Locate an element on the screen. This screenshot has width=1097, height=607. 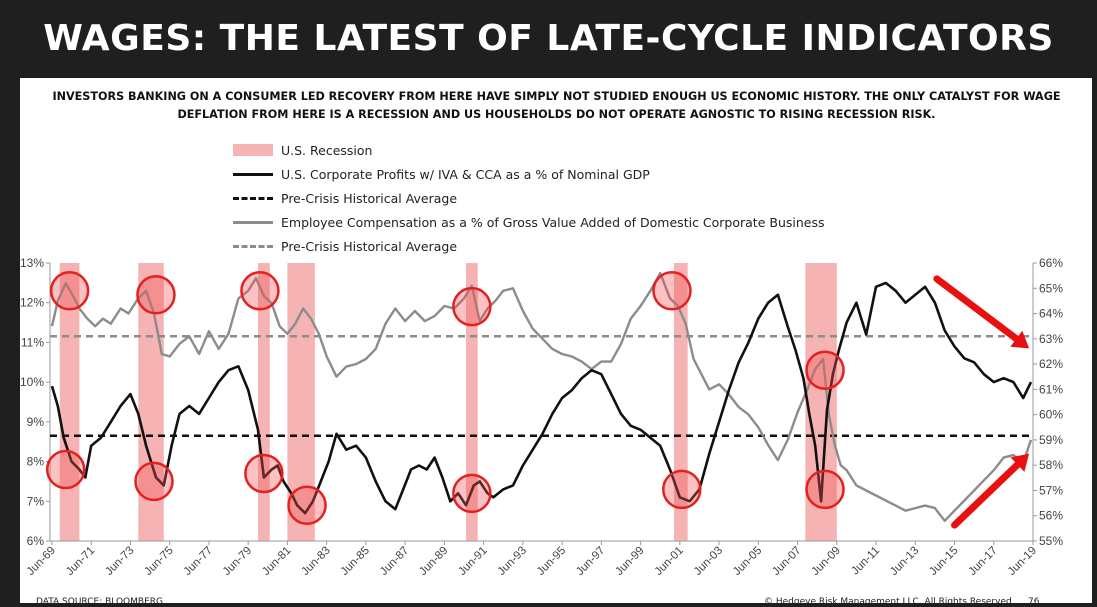
x-tick-label: Jun-07 is located at coordinates (786, 561).